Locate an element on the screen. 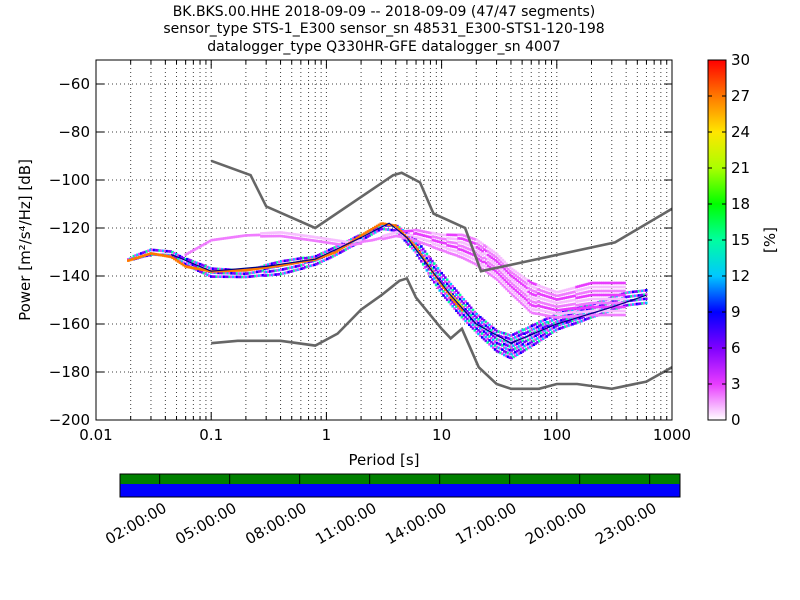  y-tick-label: −120 is located at coordinates (69, 228).